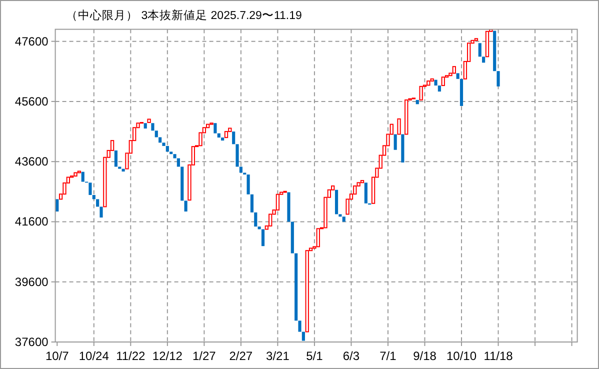 The width and height of the screenshot is (599, 369). I want to click on x-tick-label: 11/22, so click(131, 356).